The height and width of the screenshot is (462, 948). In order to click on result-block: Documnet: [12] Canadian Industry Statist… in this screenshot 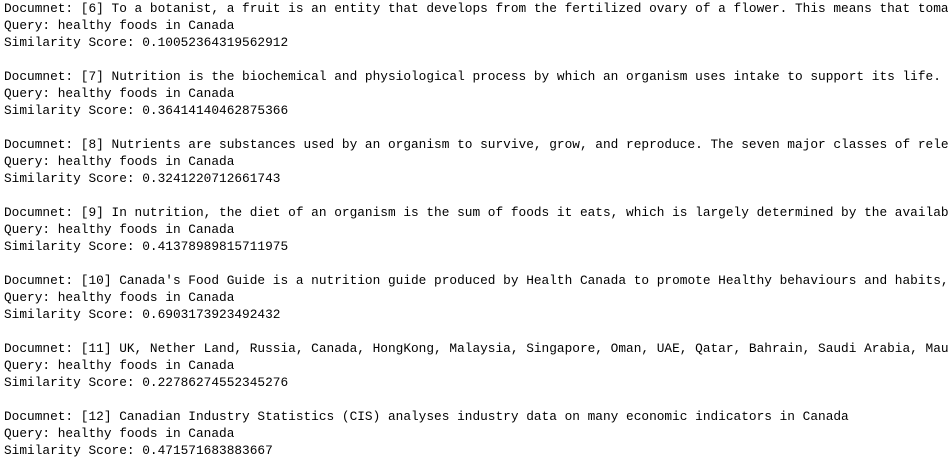, I will do `click(474, 433)`.